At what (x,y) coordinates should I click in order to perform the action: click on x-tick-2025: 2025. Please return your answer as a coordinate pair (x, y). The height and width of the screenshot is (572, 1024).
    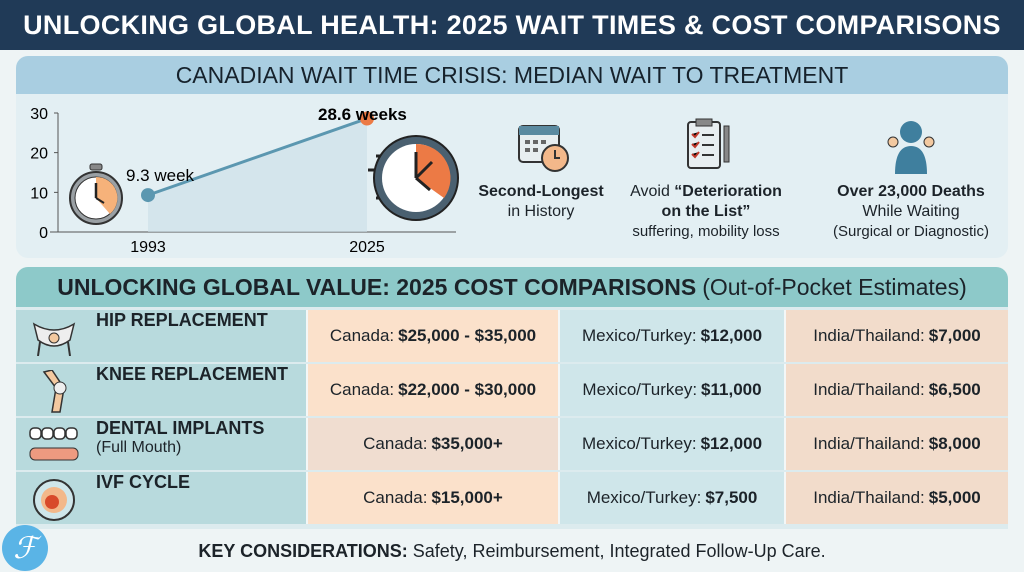
    Looking at the image, I should click on (367, 247).